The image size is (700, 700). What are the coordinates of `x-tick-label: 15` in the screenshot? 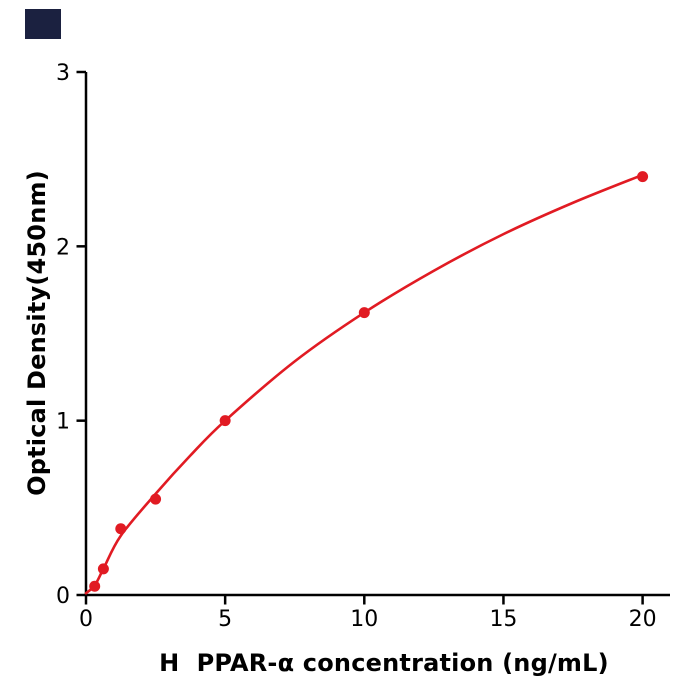 It's located at (503, 619).